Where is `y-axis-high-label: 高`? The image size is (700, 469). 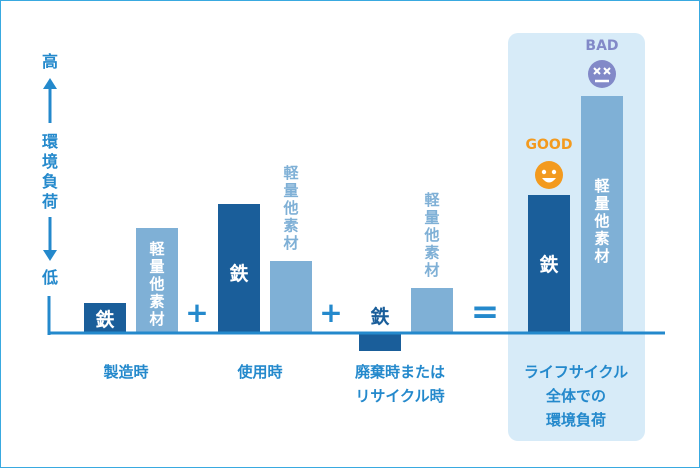
y-axis-high-label: 高 is located at coordinates (50, 61).